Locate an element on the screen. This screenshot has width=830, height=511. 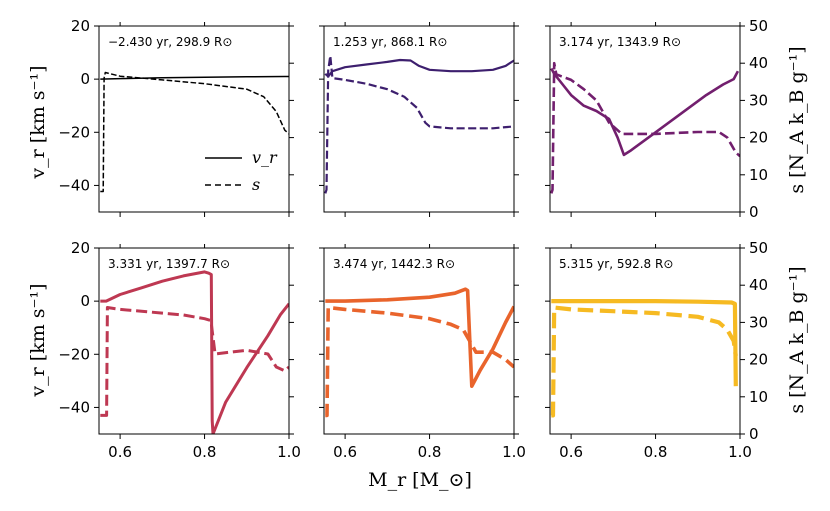
panel-4-annotation: 3.331 yr, 1397.7 R⊙ is located at coordinates (169, 264).